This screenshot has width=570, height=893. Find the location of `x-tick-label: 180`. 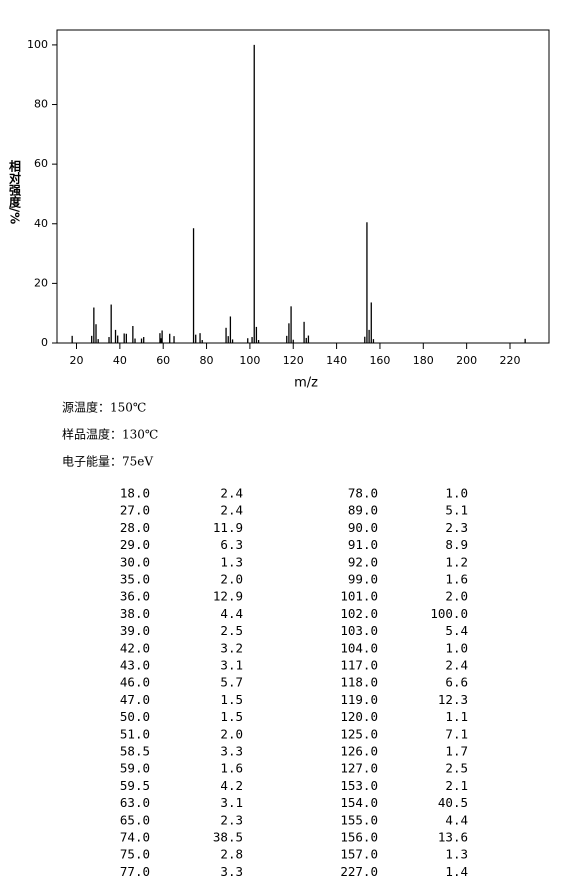

x-tick-label: 180 is located at coordinates (423, 360).